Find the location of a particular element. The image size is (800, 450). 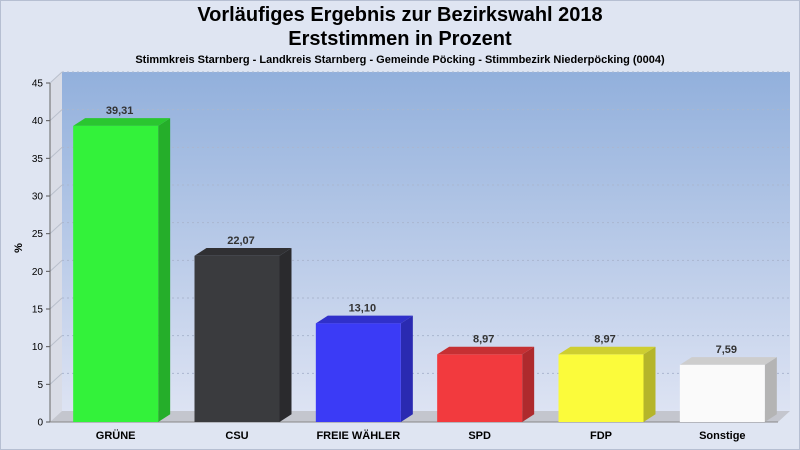

y-tick-label: 15 is located at coordinates (38, 310).